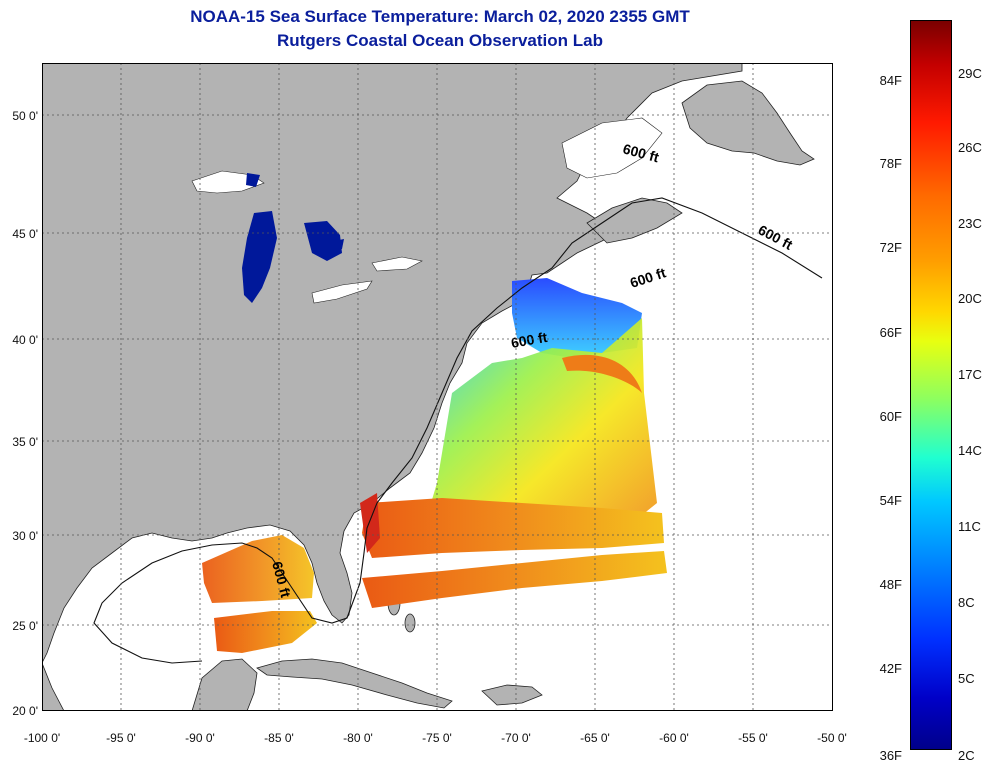 The height and width of the screenshot is (770, 984). Describe the element at coordinates (970, 298) in the screenshot. I see `colorbar-c-label: 20C` at that location.